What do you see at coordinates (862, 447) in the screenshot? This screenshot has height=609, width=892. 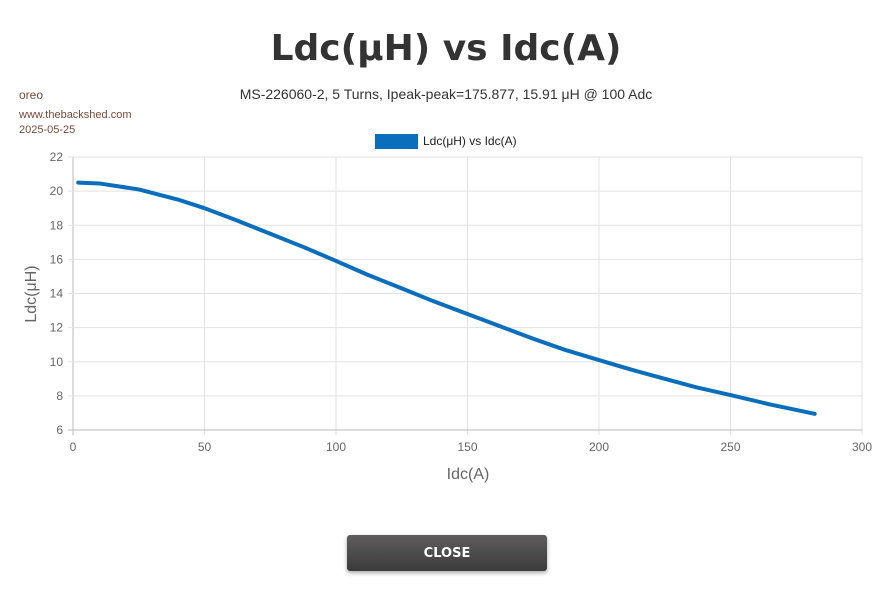 I see `x-tick-label: 300` at bounding box center [862, 447].